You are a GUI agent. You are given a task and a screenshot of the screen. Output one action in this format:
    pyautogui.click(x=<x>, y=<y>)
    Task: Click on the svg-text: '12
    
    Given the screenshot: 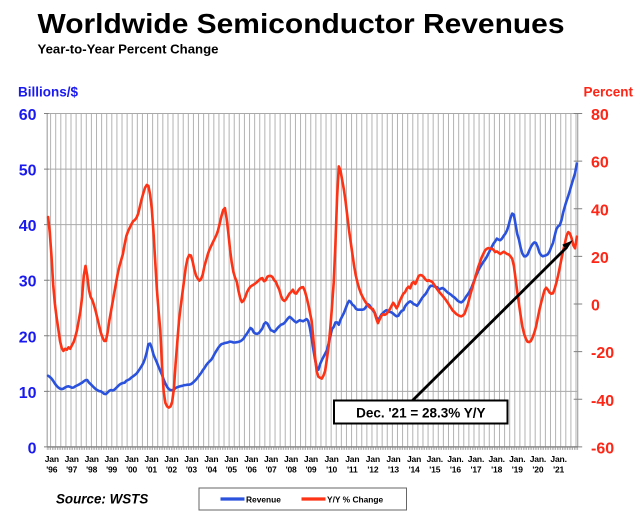 What is the action you would take?
    pyautogui.click(x=372, y=470)
    